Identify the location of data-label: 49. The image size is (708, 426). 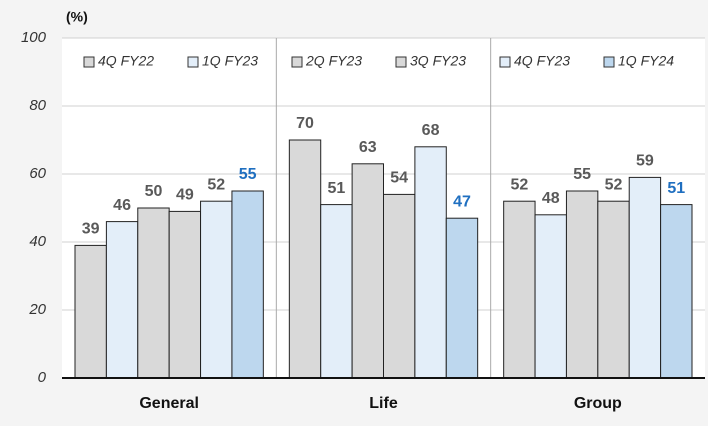
(185, 195).